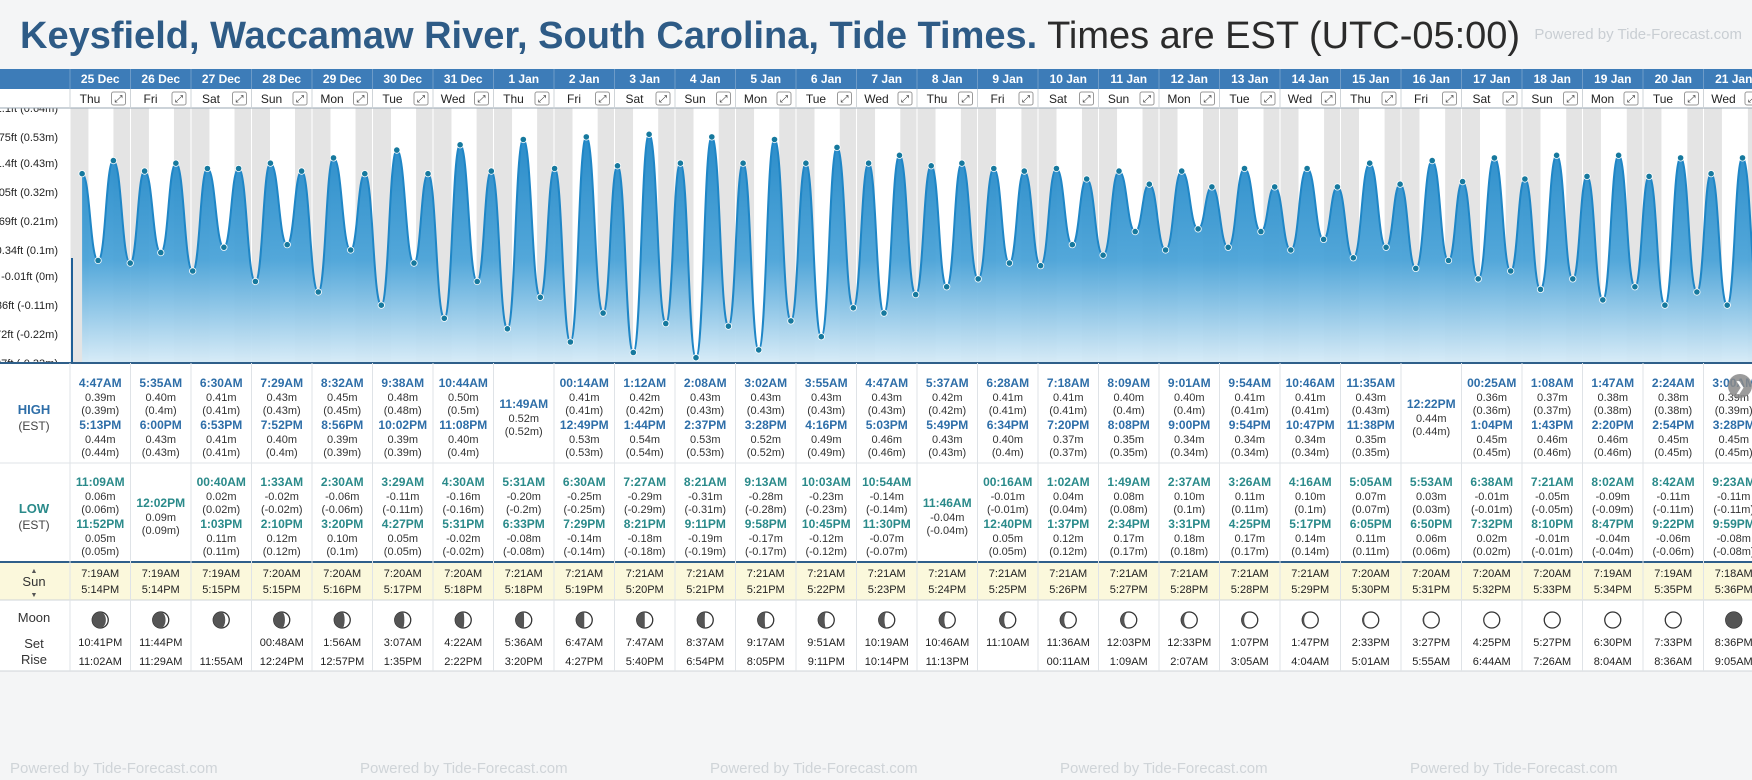  What do you see at coordinates (221, 79) in the screenshot?
I see `date-header: 27 Dec` at bounding box center [221, 79].